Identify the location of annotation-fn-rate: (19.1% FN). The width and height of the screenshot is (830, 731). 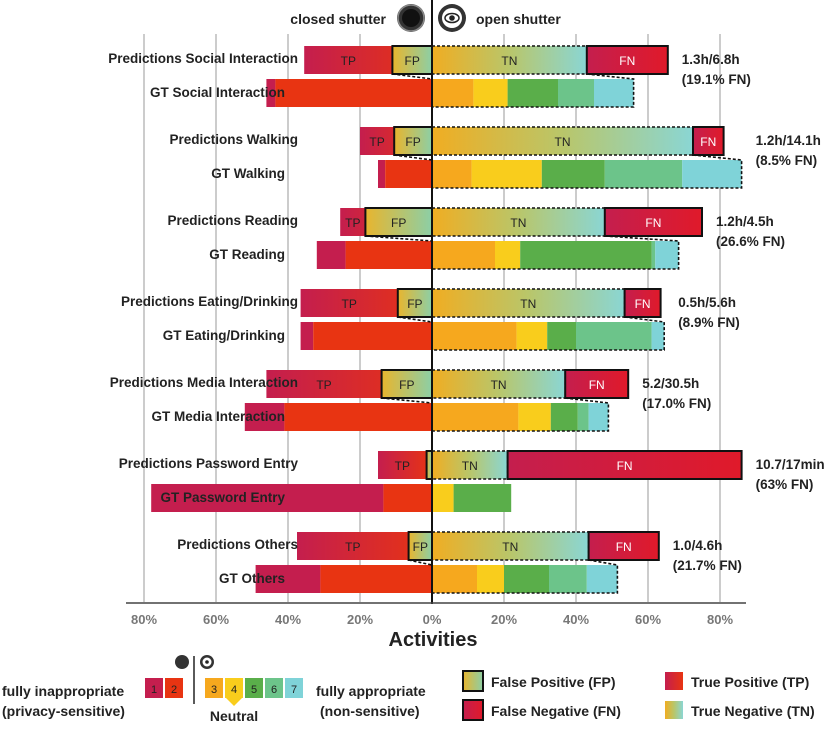
(716, 79).